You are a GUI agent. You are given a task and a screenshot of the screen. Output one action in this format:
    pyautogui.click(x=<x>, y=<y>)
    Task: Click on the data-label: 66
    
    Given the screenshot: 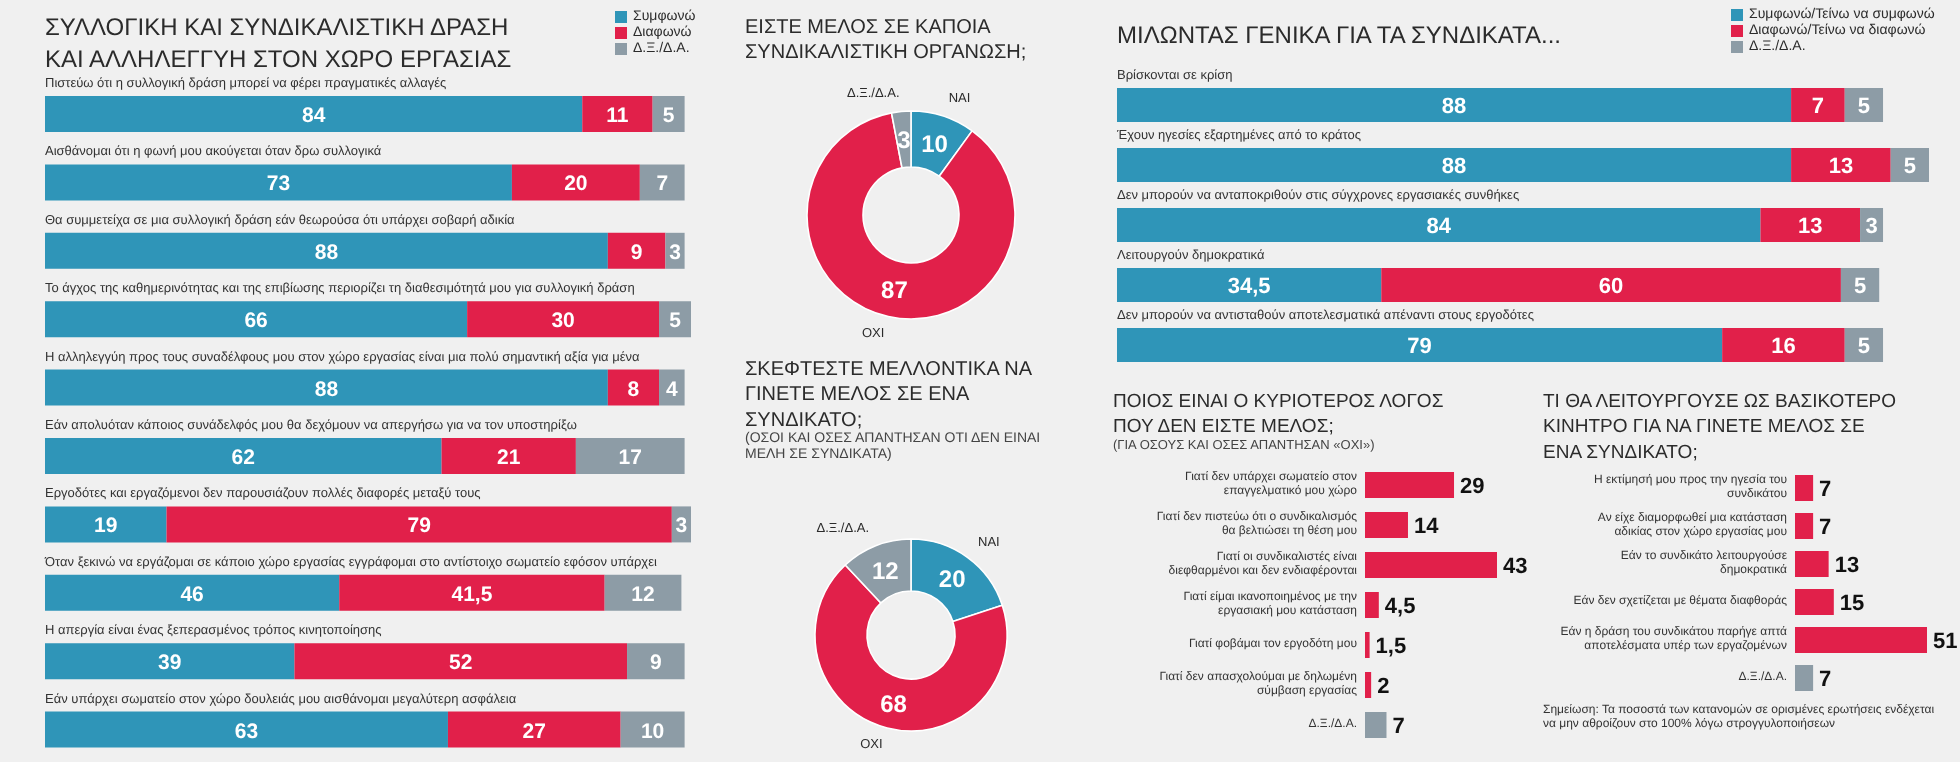 What is the action you would take?
    pyautogui.click(x=256, y=321)
    